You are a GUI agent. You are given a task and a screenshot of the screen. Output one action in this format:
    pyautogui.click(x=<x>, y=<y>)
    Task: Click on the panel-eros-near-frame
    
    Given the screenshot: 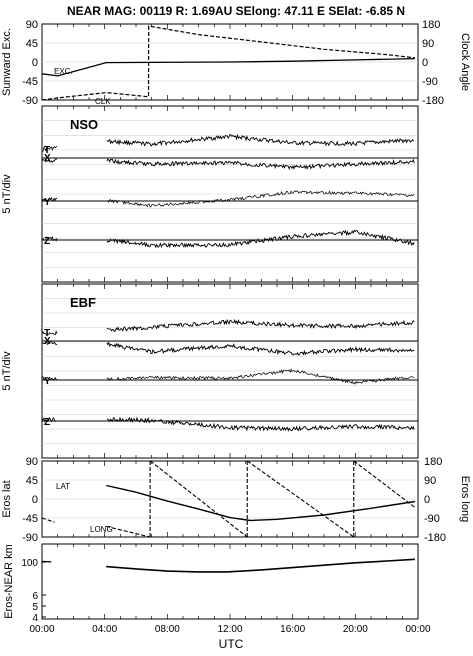 What is the action you would take?
    pyautogui.click(x=230, y=581)
    